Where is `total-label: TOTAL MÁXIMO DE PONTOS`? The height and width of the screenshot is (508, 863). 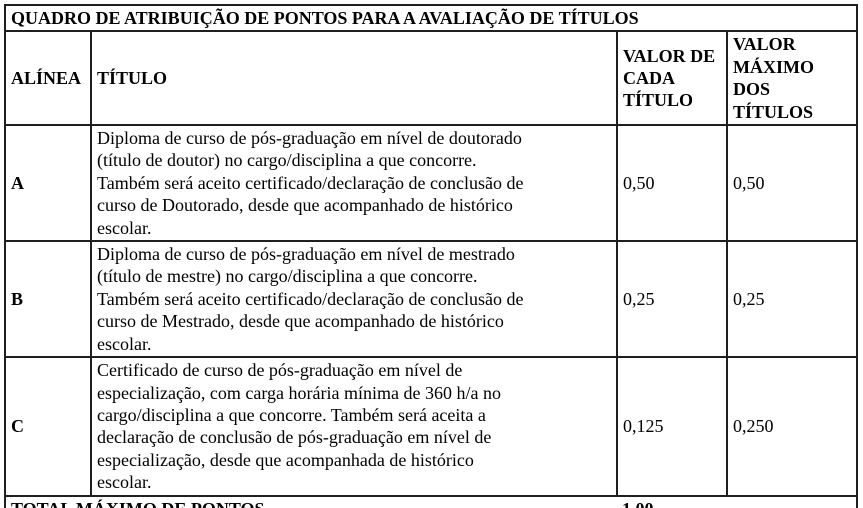 total-label: TOTAL MÁXIMO DE PONTOS is located at coordinates (311, 501).